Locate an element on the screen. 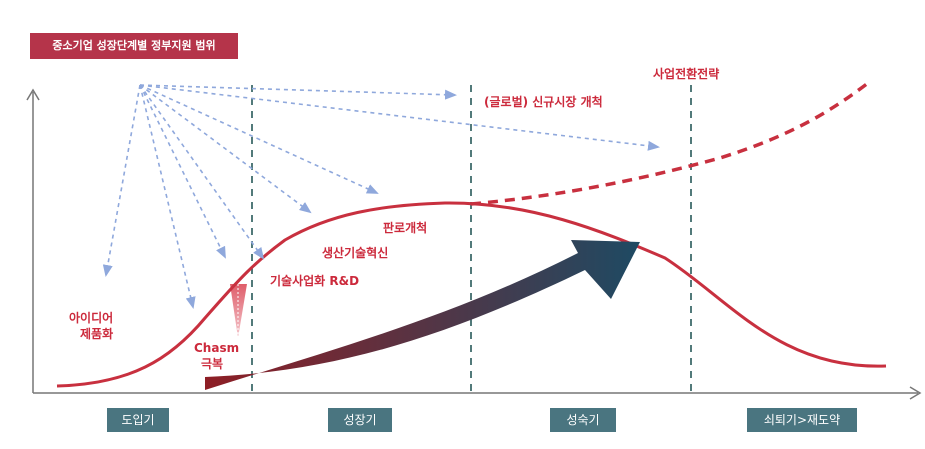 The image size is (925, 449). arrow-to-production is located at coordinates (225, 149).